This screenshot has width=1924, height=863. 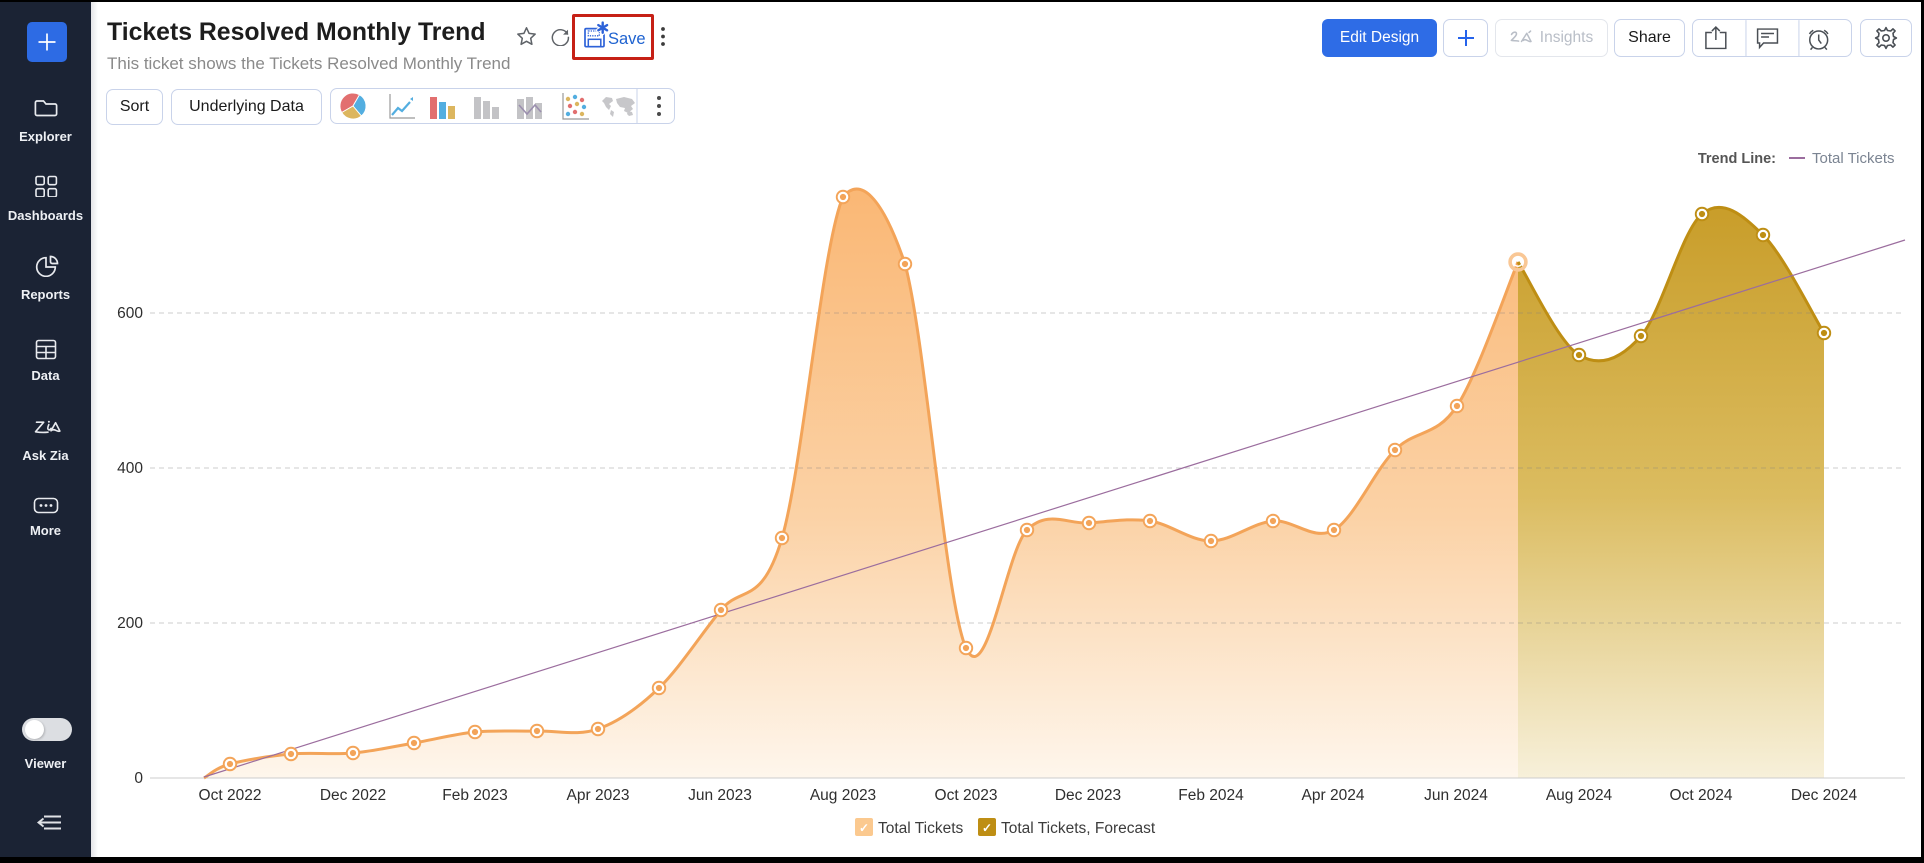 I want to click on svg-text: Dec 2023, so click(x=1088, y=795).